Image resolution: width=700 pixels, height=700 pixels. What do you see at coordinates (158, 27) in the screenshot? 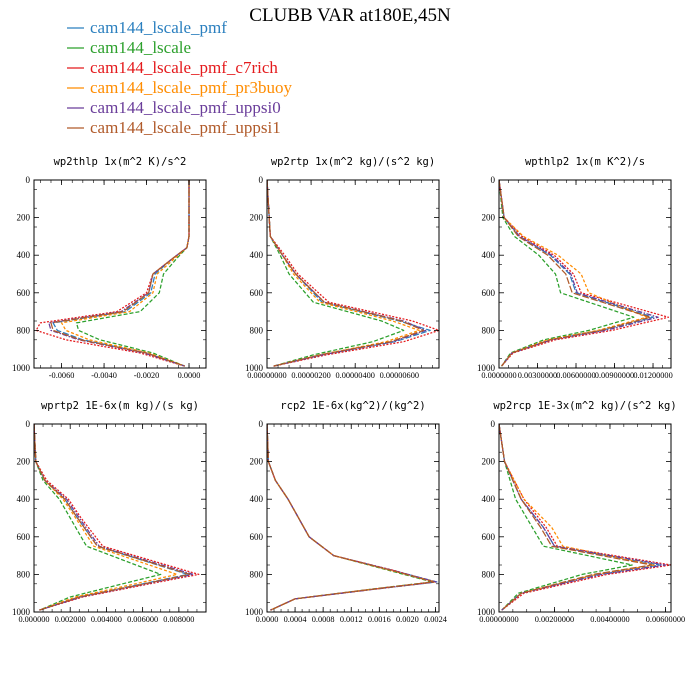
I see `legend-label: cam144_lscale_pmf` at bounding box center [158, 27].